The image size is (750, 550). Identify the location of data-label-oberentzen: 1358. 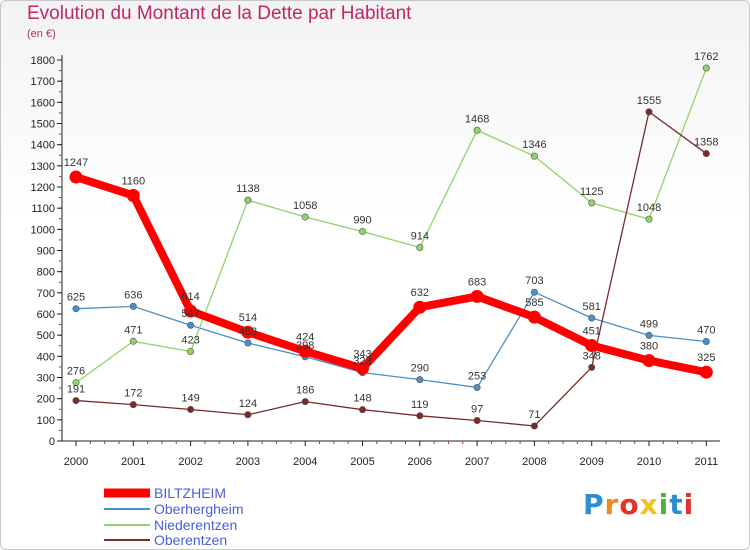
(706, 143).